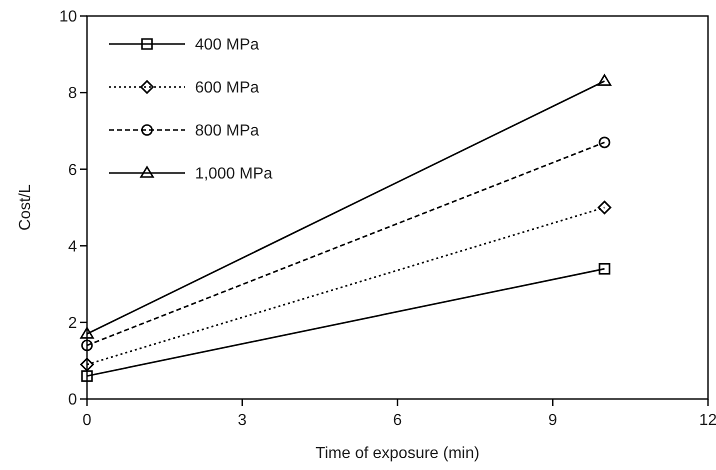 This screenshot has width=716, height=470. I want to click on y-tick-label: 0, so click(73, 400).